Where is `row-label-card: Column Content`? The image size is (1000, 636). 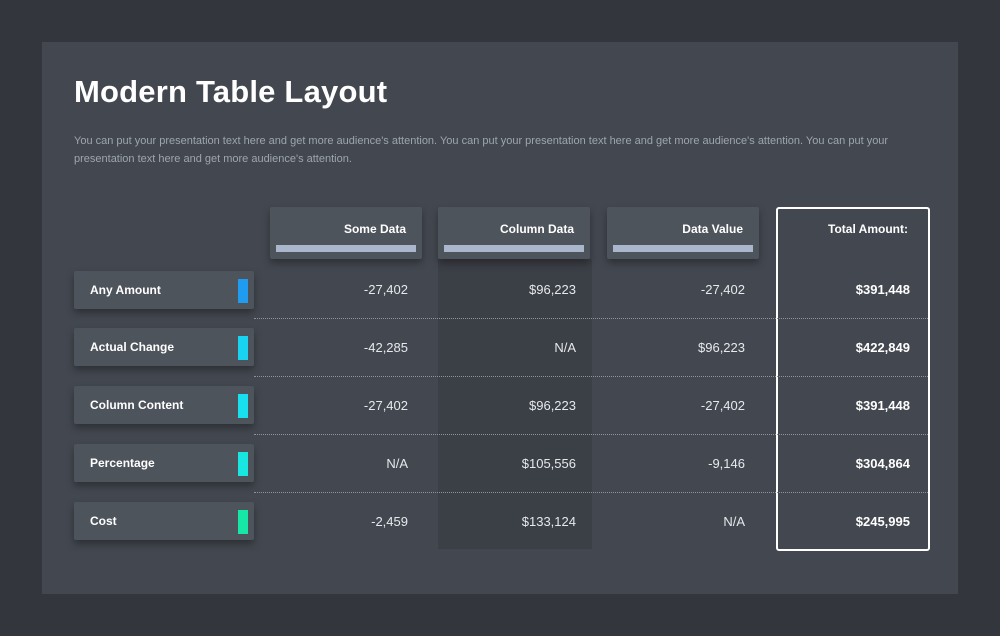 row-label-card: Column Content is located at coordinates (164, 405).